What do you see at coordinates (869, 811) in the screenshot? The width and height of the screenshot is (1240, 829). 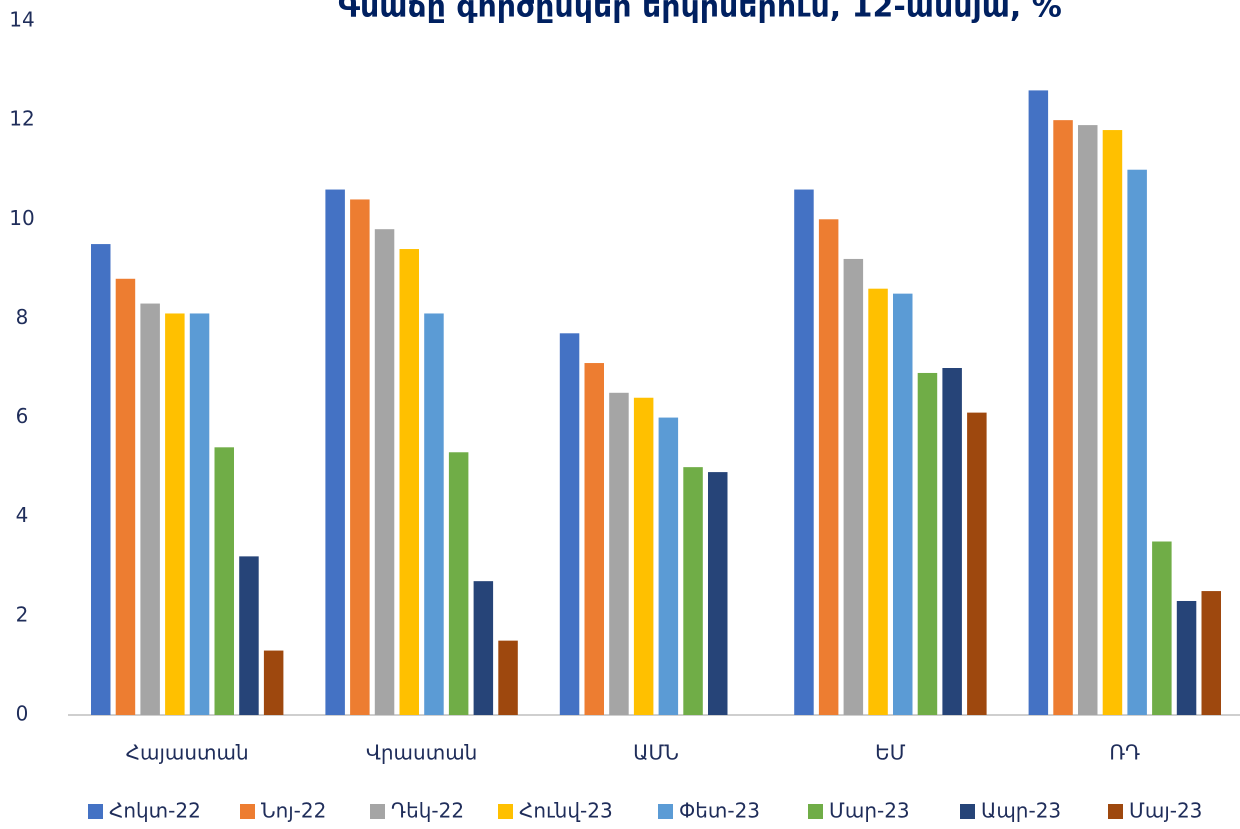 I see `legend-label: Մար-23` at bounding box center [869, 811].